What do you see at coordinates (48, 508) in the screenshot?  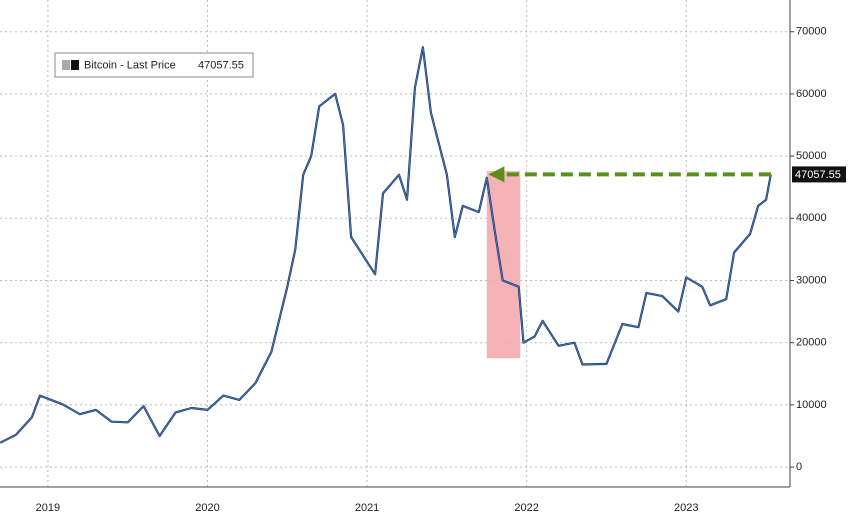 I see `x-tick-label: 2019` at bounding box center [48, 508].